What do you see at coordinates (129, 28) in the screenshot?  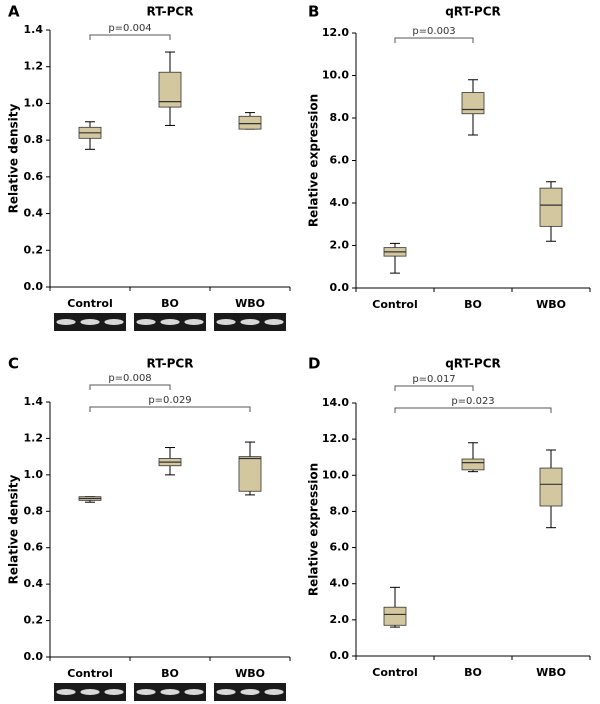 I see `p-value: p=0.004` at bounding box center [129, 28].